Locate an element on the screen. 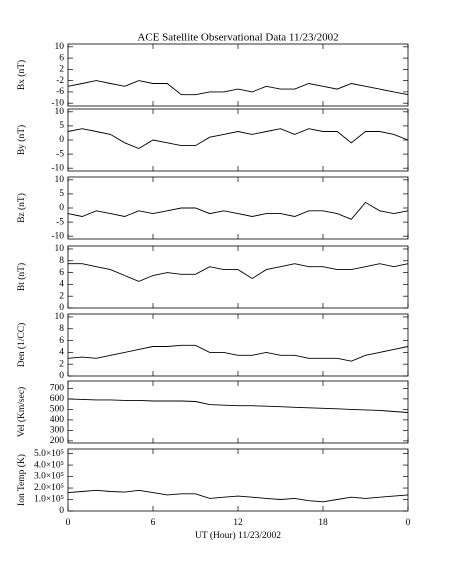 This screenshot has width=453, height=566. y-tick-label: 400 is located at coordinates (57, 420).